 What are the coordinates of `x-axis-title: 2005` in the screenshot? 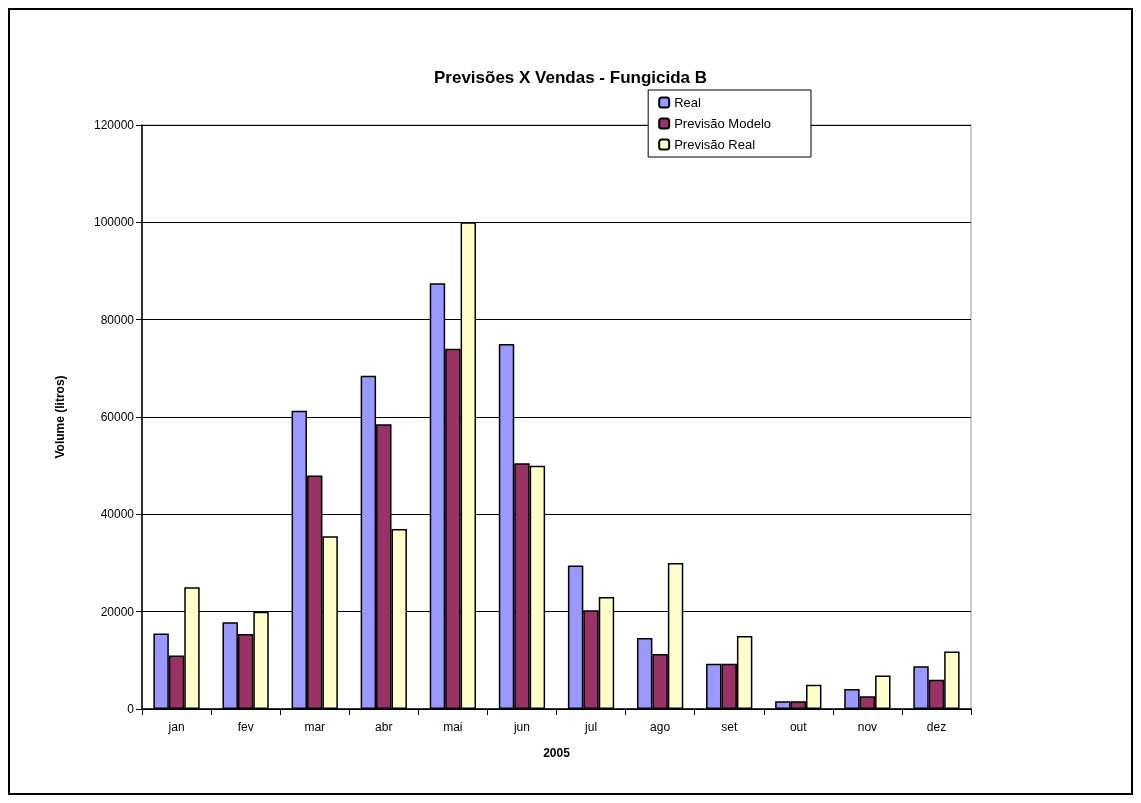 It's located at (557, 753).